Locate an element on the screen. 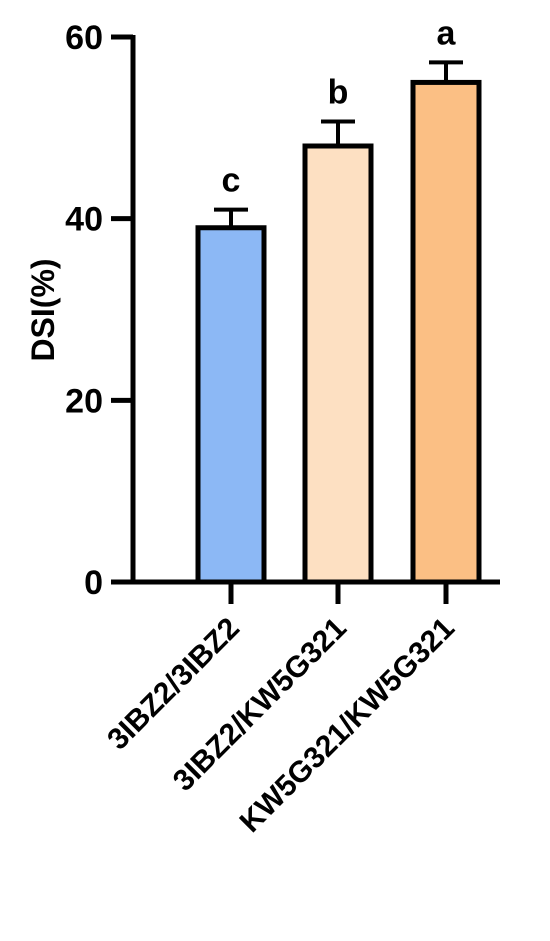  y-tick-label: 20 is located at coordinates (84, 401).